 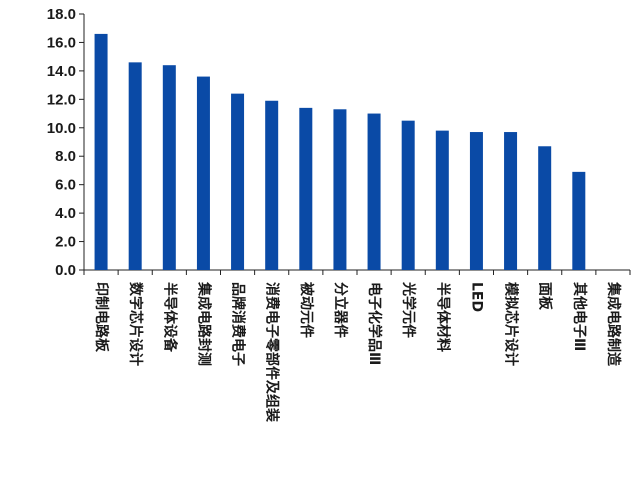 What do you see at coordinates (65, 242) in the screenshot?
I see `y-tick-label: 2.0` at bounding box center [65, 242].